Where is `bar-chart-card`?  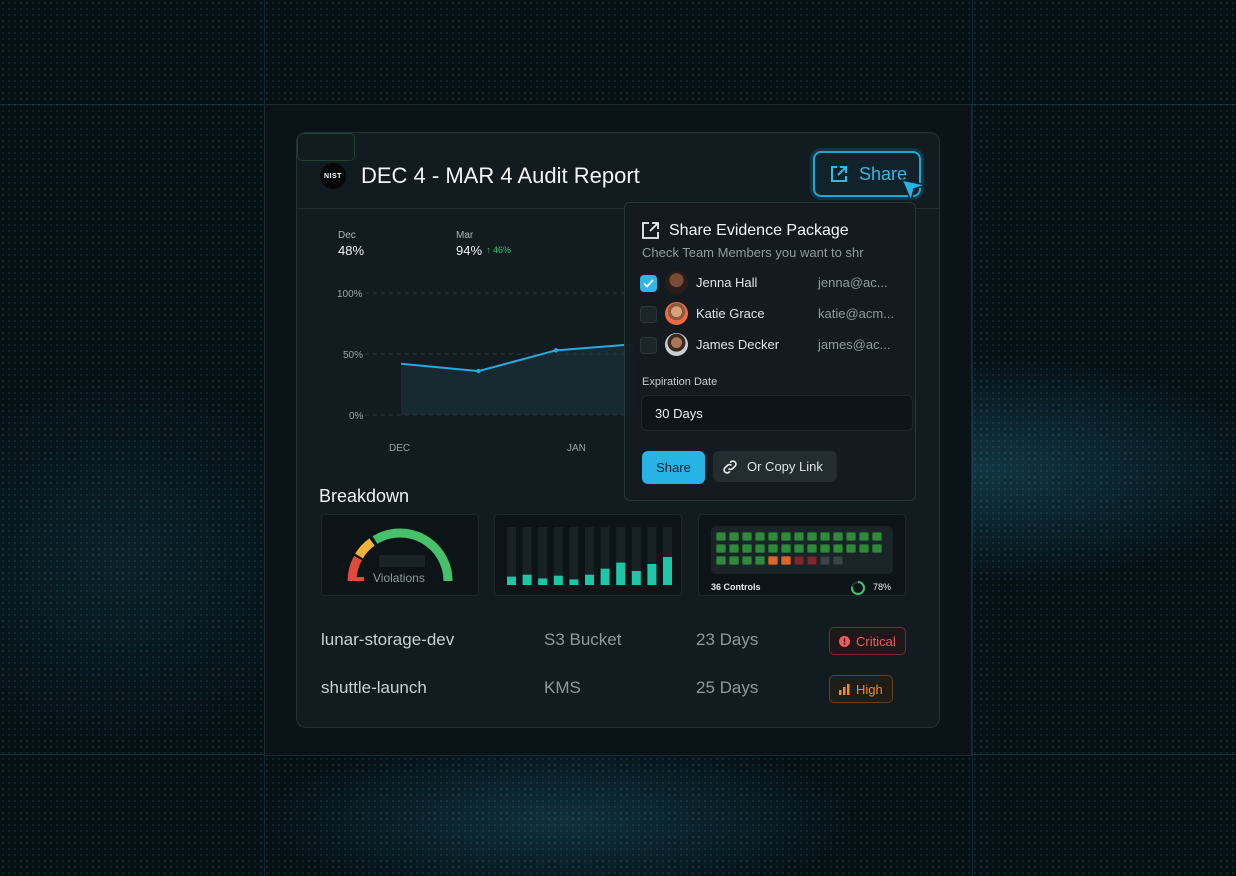 bar-chart-card is located at coordinates (588, 555).